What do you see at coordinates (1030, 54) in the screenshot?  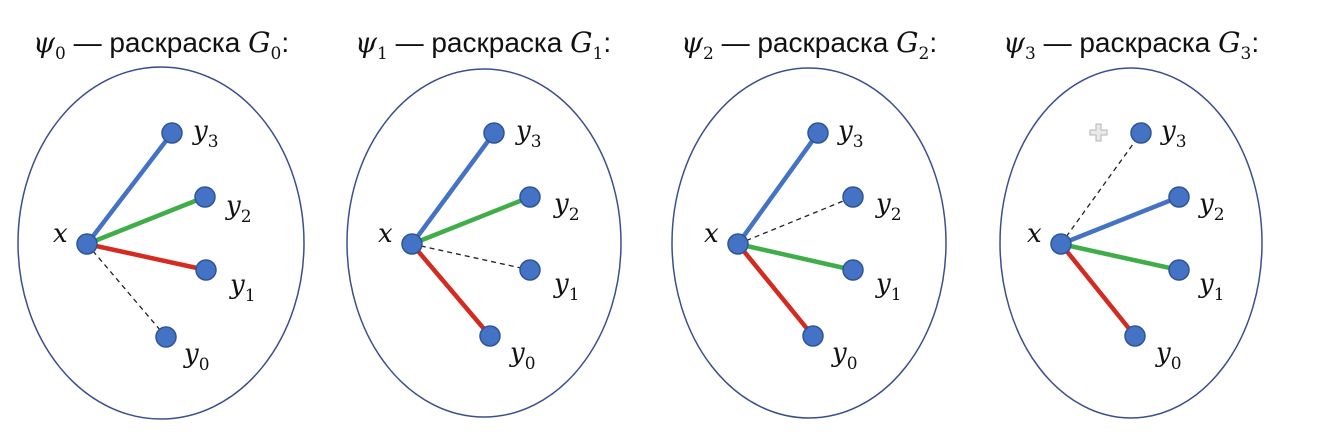 I see `psi-subscript: 3` at bounding box center [1030, 54].